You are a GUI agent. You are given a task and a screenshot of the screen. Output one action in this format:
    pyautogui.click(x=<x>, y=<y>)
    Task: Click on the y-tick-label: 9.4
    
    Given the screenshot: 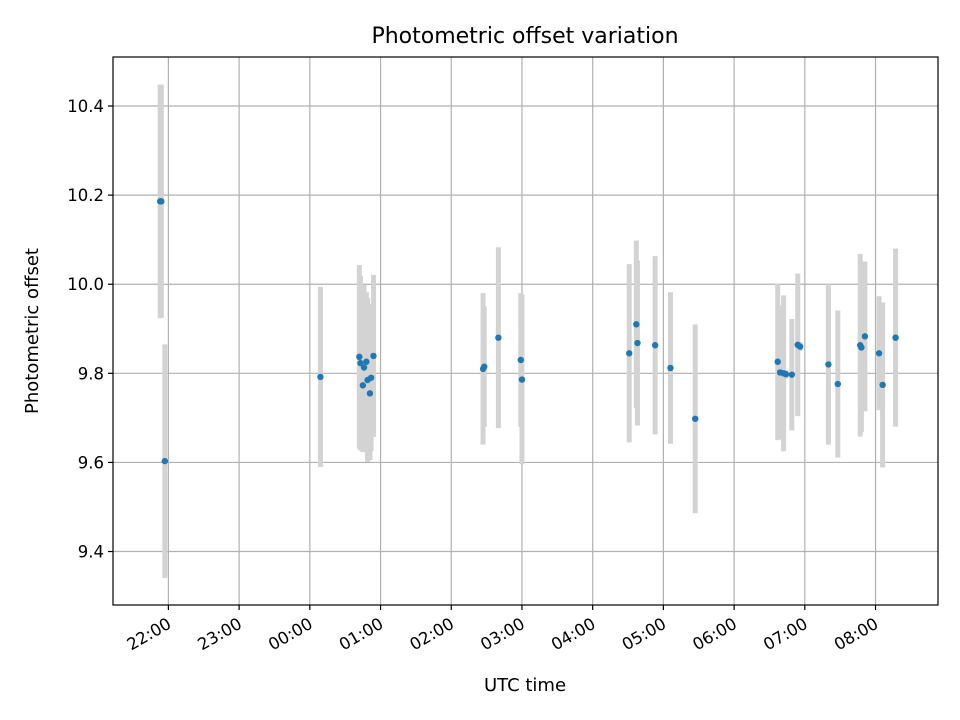 What is the action you would take?
    pyautogui.click(x=91, y=552)
    